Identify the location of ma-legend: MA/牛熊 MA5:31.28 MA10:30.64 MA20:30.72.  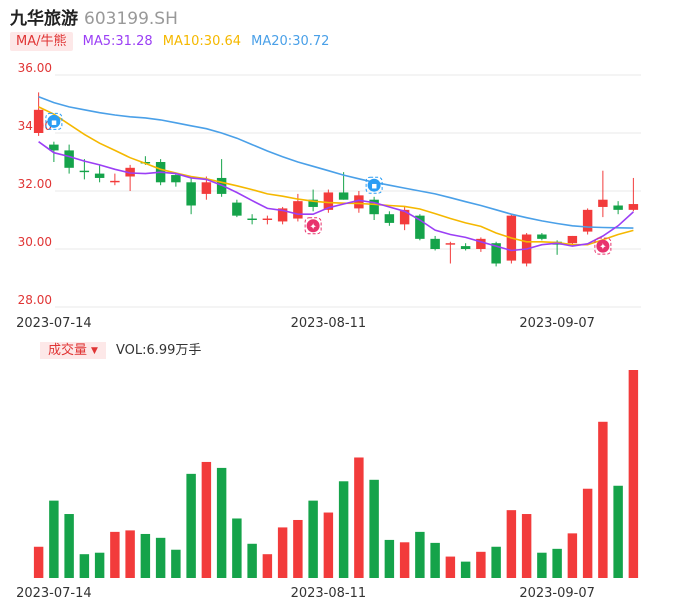
(172, 42).